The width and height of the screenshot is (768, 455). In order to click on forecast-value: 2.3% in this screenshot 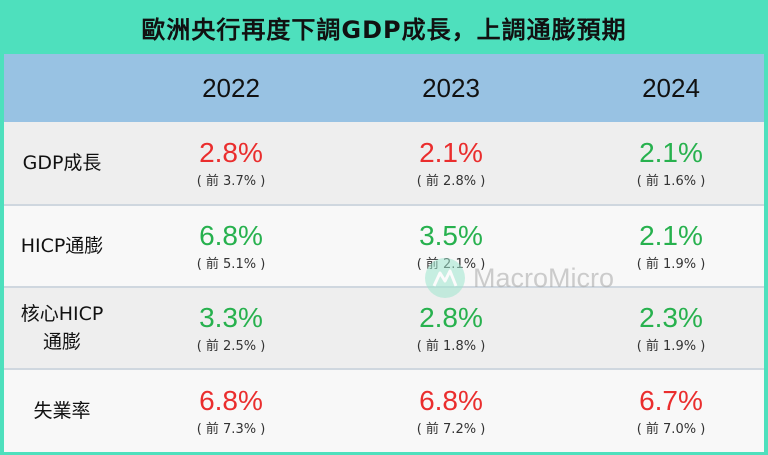, I will do `click(671, 317)`.